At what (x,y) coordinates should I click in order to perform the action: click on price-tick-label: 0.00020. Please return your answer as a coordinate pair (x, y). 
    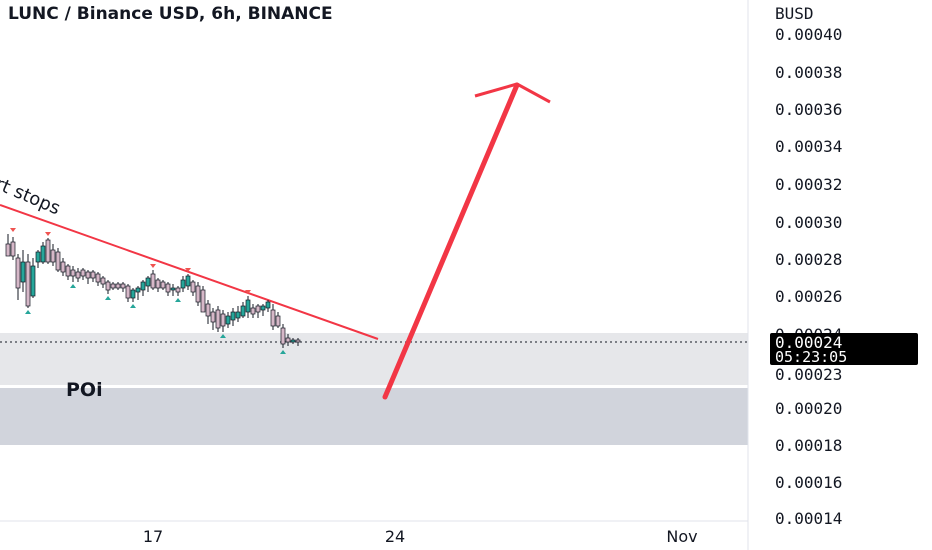
    Looking at the image, I should click on (808, 408).